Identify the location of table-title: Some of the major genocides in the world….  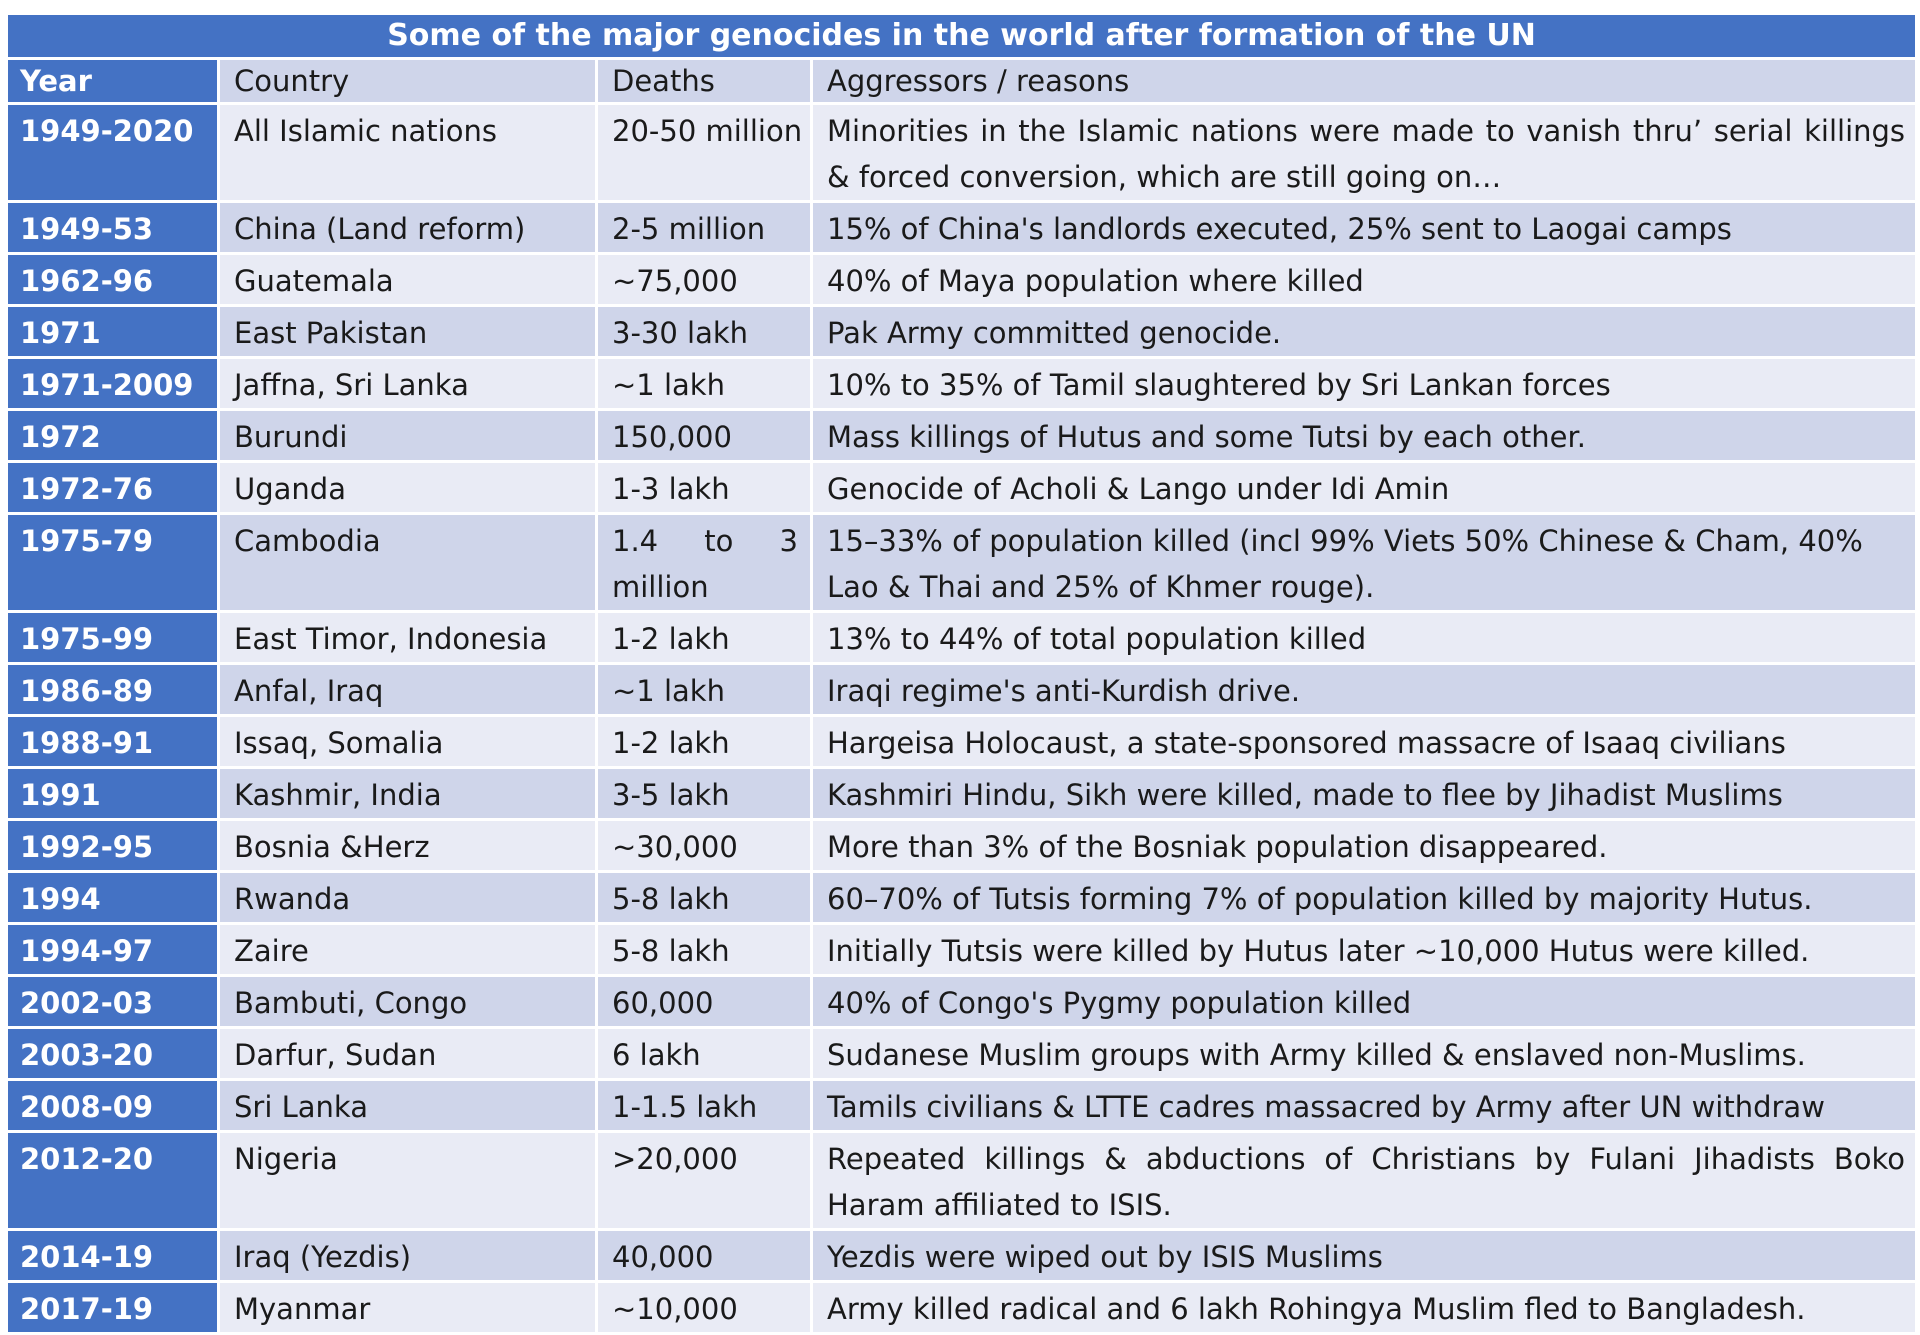
(961, 36).